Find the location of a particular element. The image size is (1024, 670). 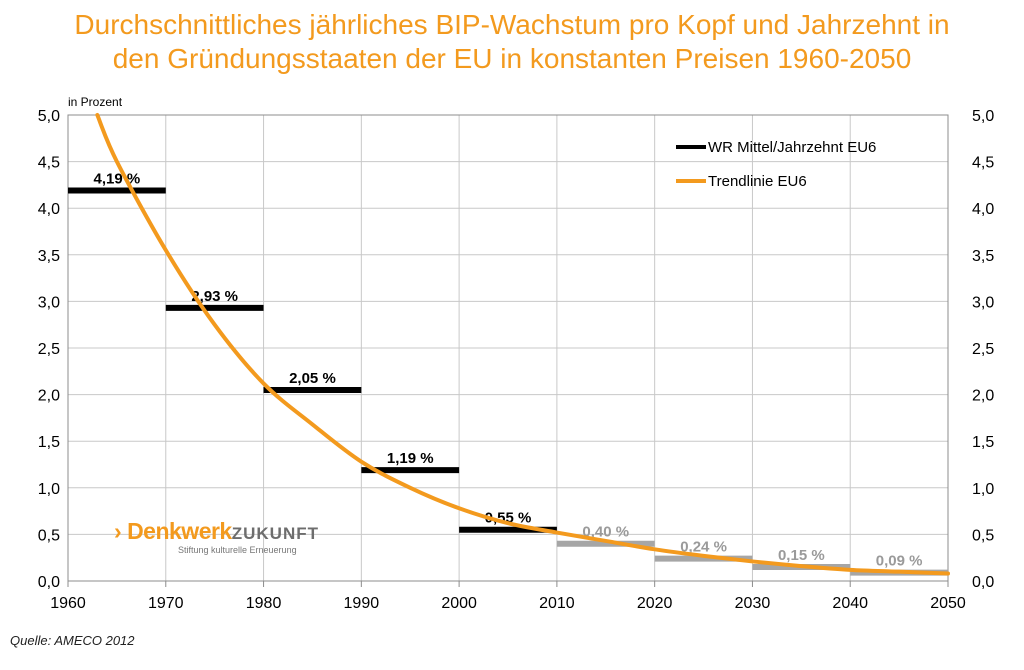

decade-average-label: 2,93 % is located at coordinates (214, 296).